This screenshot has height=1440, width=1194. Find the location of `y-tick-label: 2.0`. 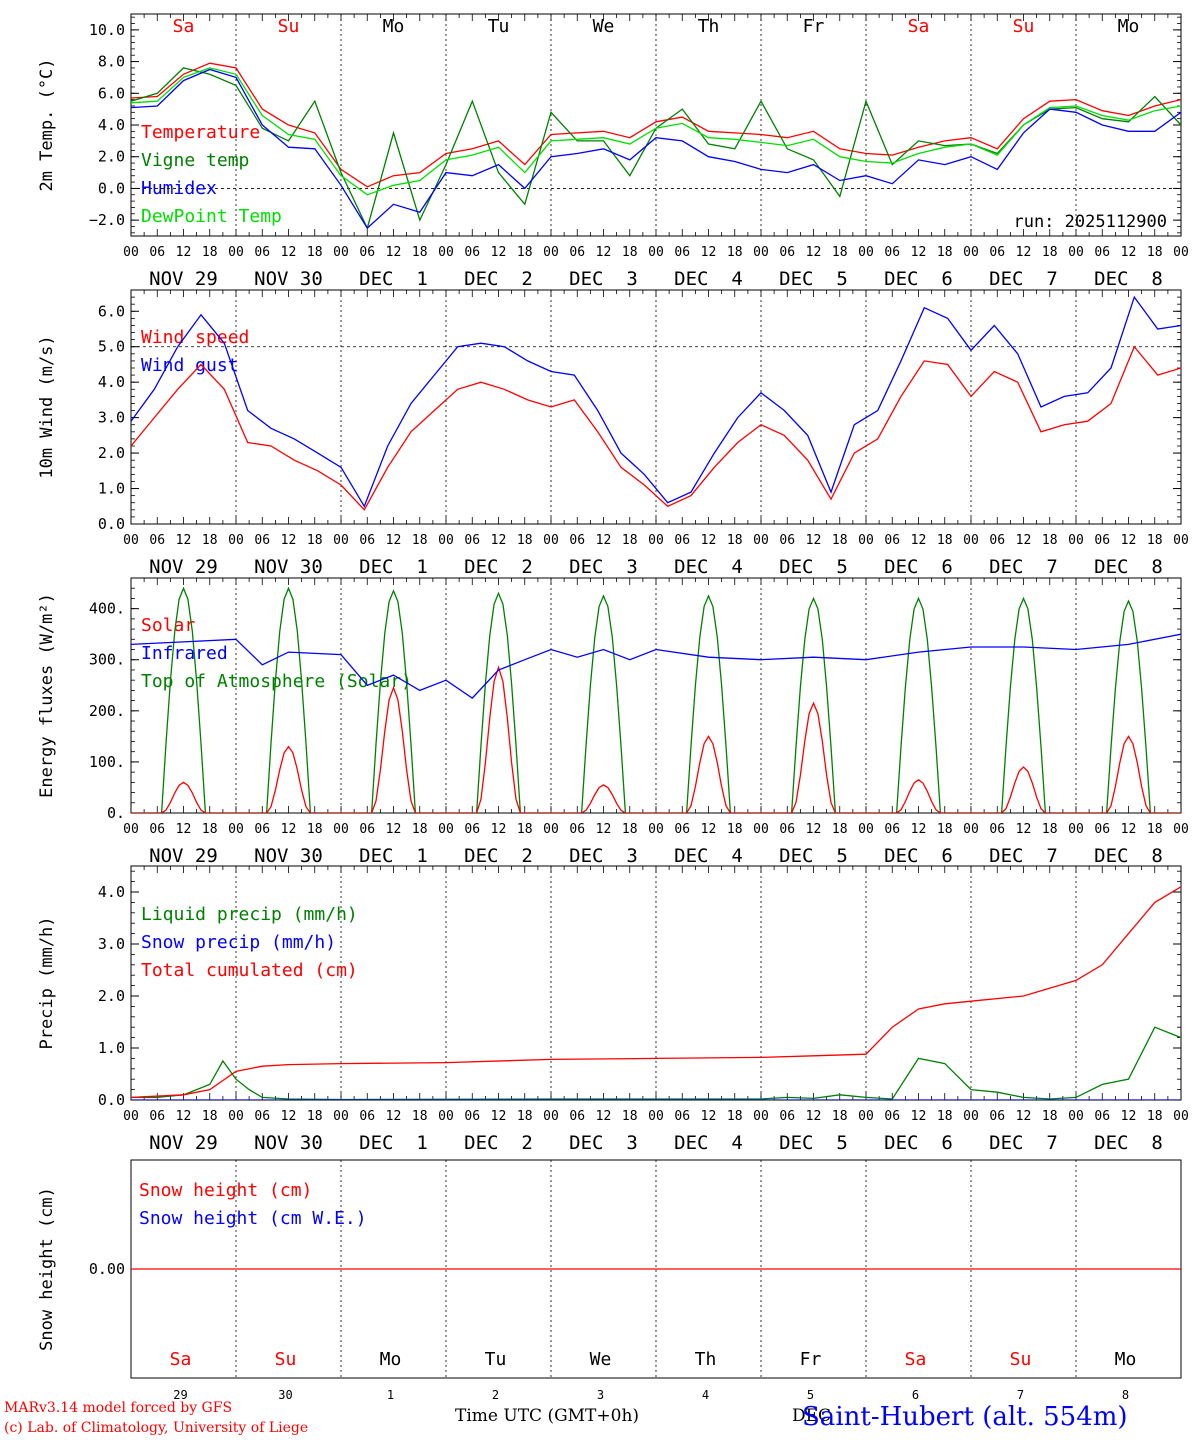

y-tick-label: 2.0 is located at coordinates (111, 996).